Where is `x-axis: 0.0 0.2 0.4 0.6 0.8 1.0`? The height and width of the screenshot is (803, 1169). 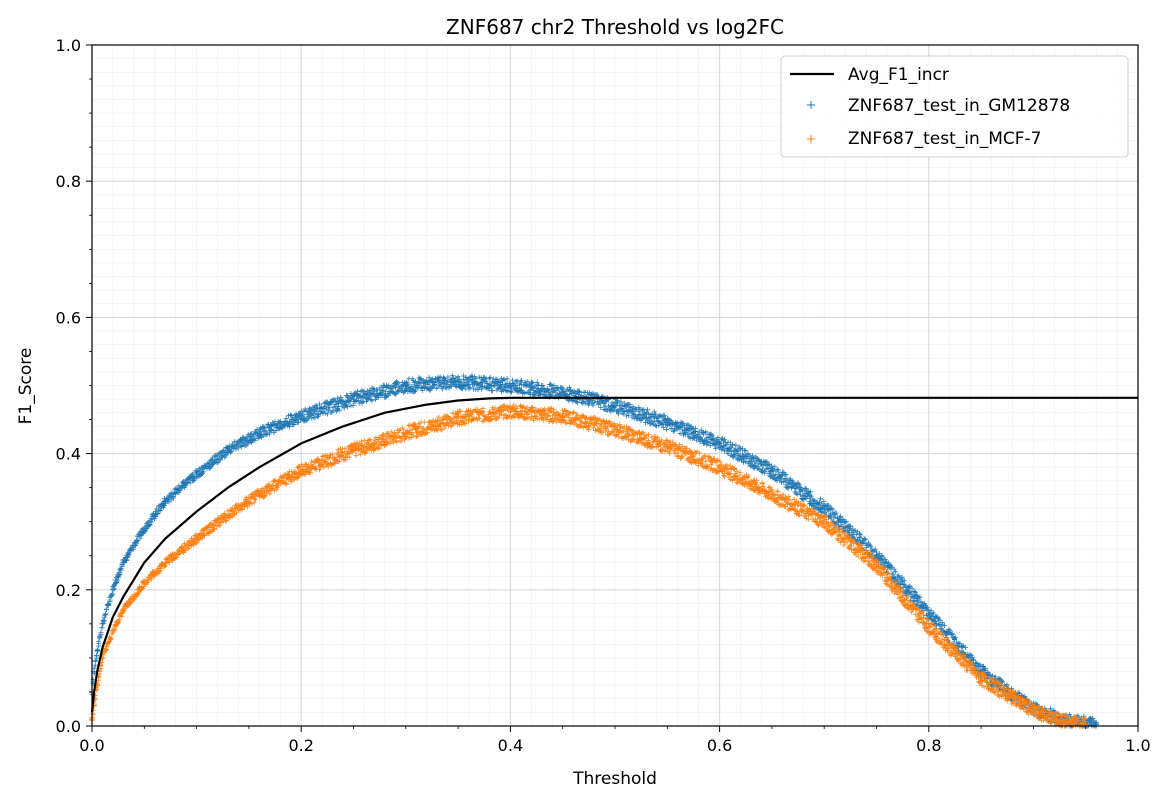
x-axis: 0.0 0.2 0.4 0.6 0.8 1.0 is located at coordinates (615, 740).